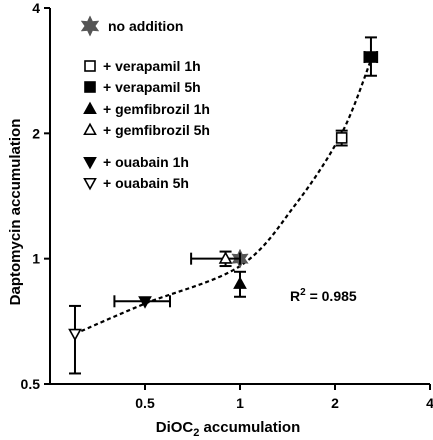  Describe the element at coordinates (36, 133) in the screenshot. I see `y-tick-label: 2` at that location.